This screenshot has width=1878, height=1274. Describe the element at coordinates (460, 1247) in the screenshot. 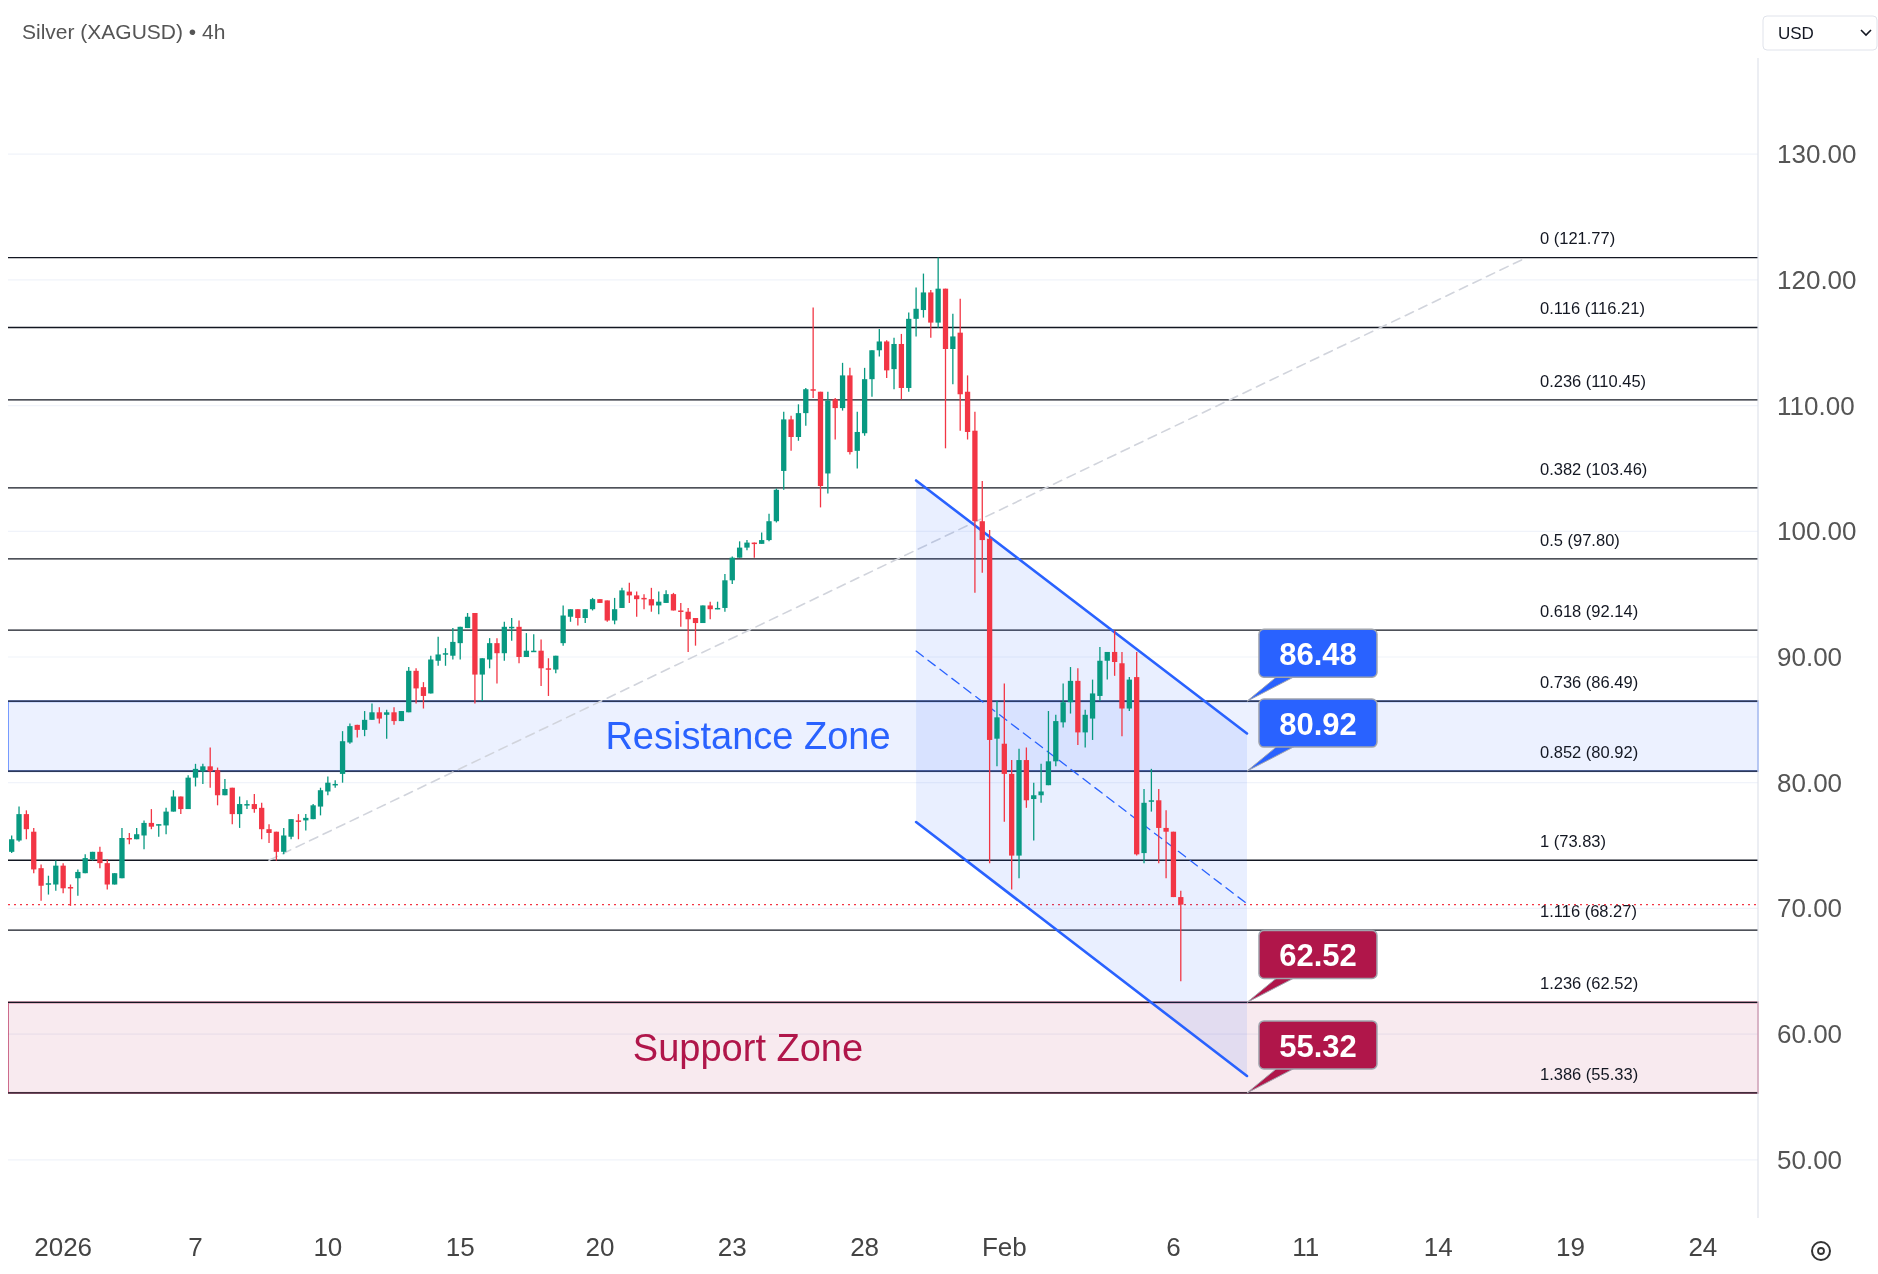

I see `x-tick-label: 15` at that location.